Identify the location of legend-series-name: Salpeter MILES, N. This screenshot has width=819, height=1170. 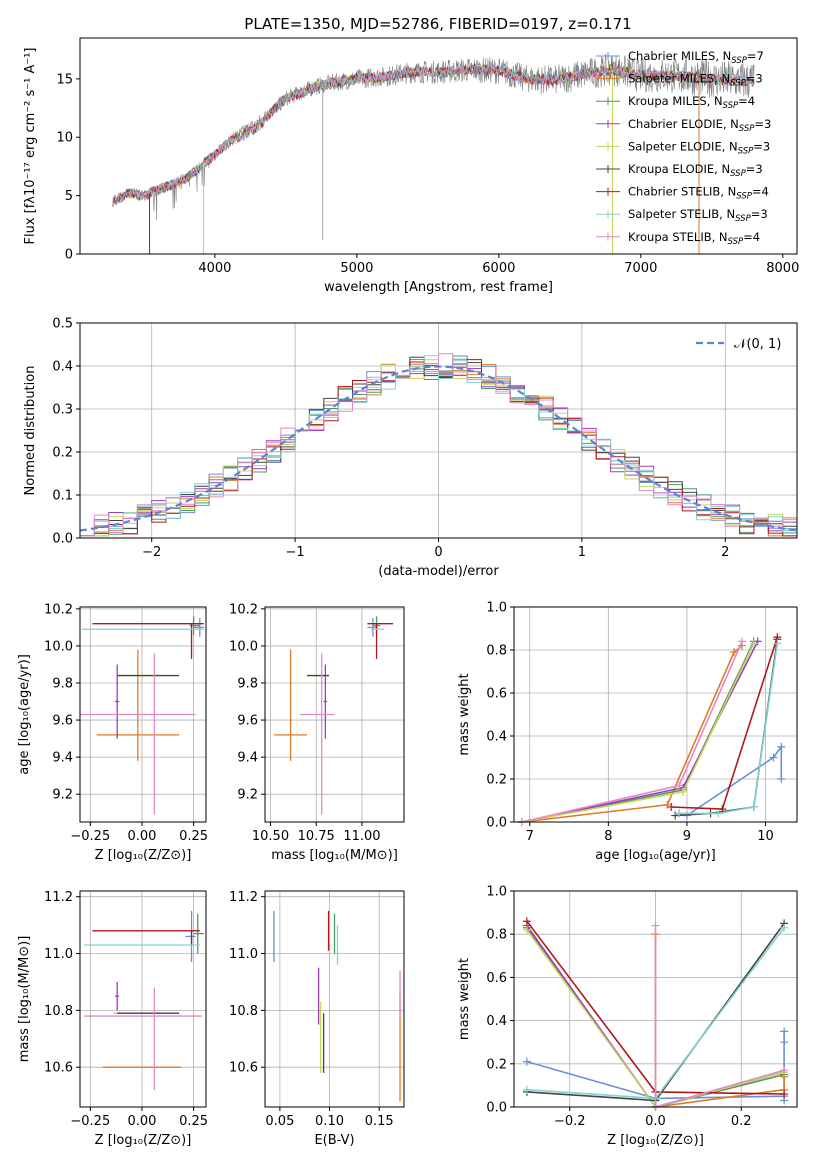
(679, 79).